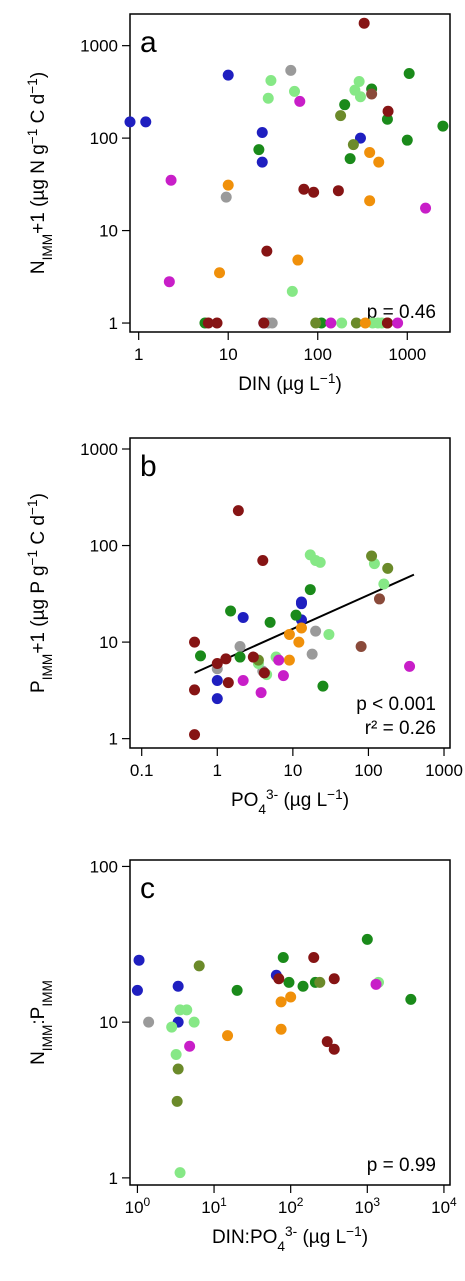 The image size is (465, 1281). What do you see at coordinates (40, 173) in the screenshot?
I see `y-axis-title: NIMM+1 (µg N g−1 C d−1)` at bounding box center [40, 173].